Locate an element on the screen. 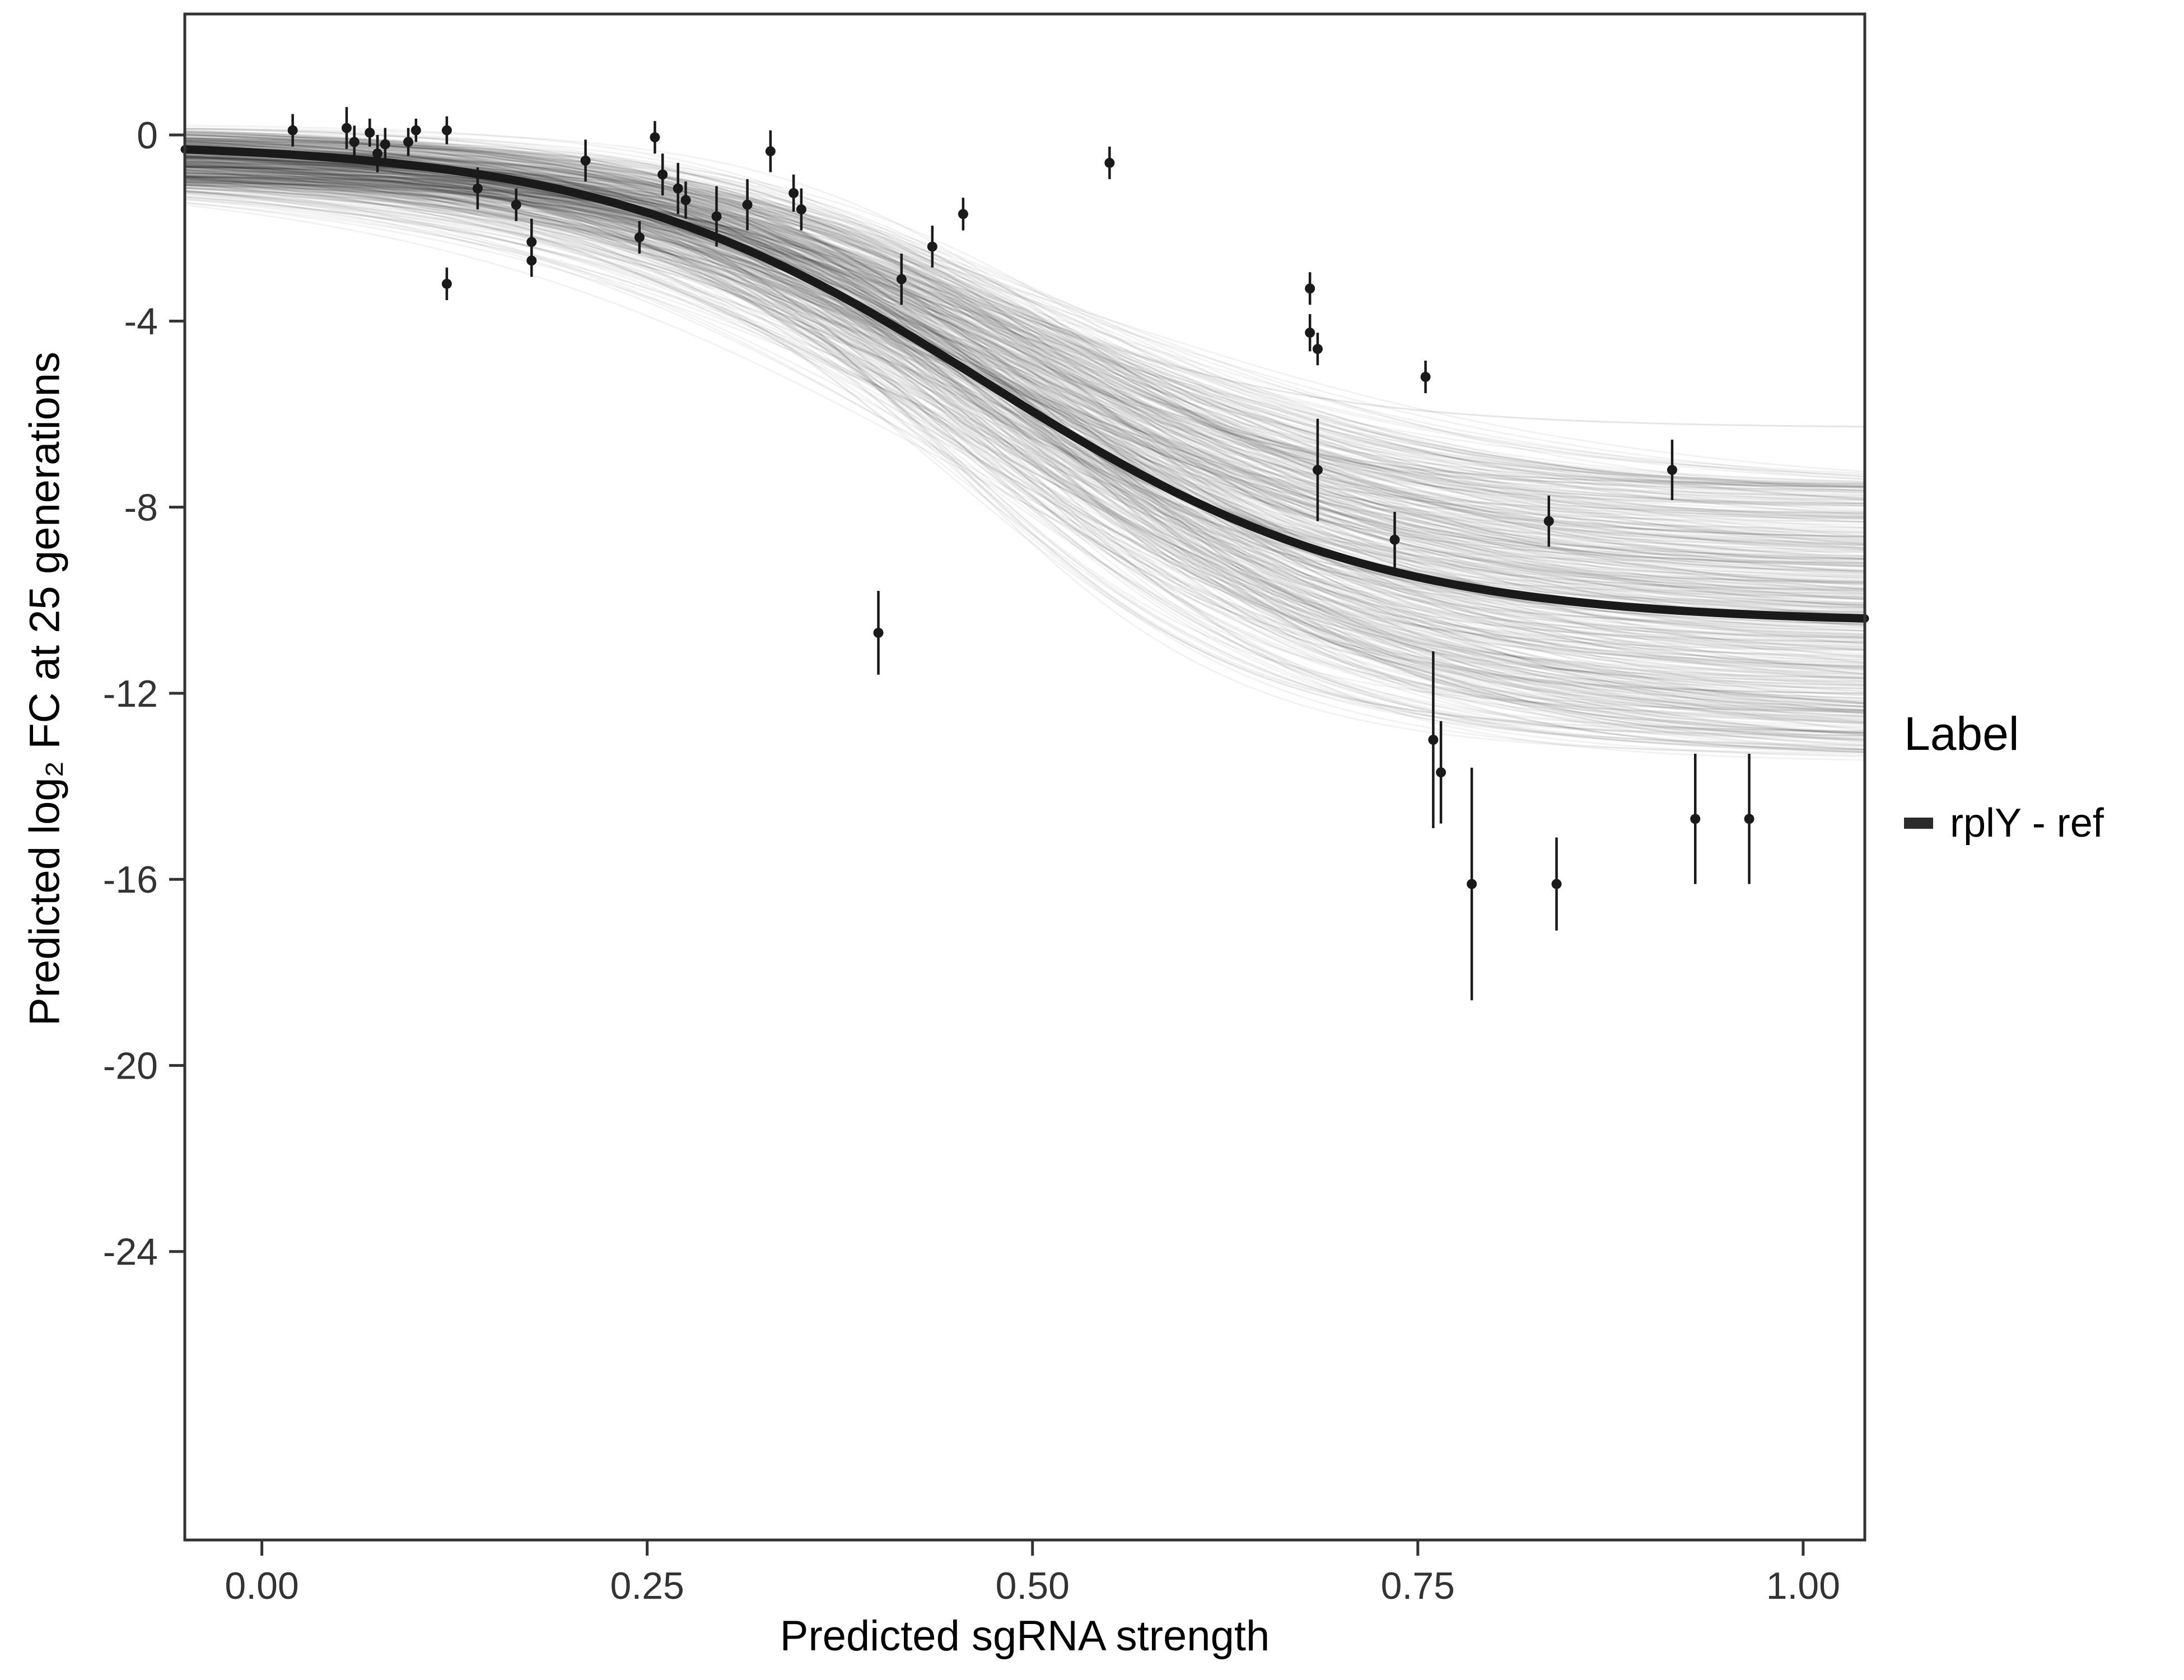  y-tick-label: -20 is located at coordinates (131, 1066).